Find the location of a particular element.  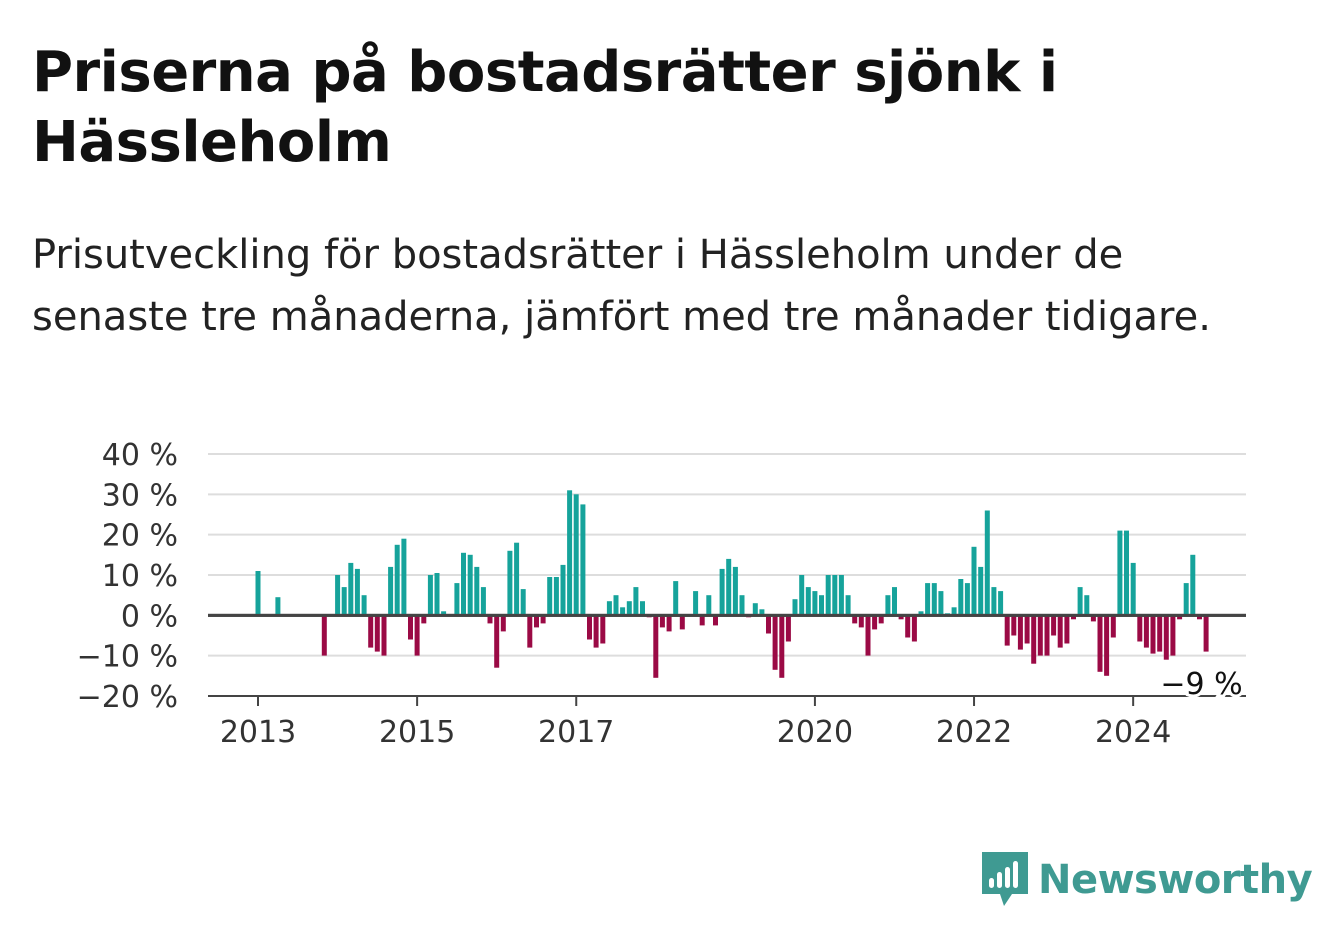

last-value-label: −9 % is located at coordinates (1201, 684).